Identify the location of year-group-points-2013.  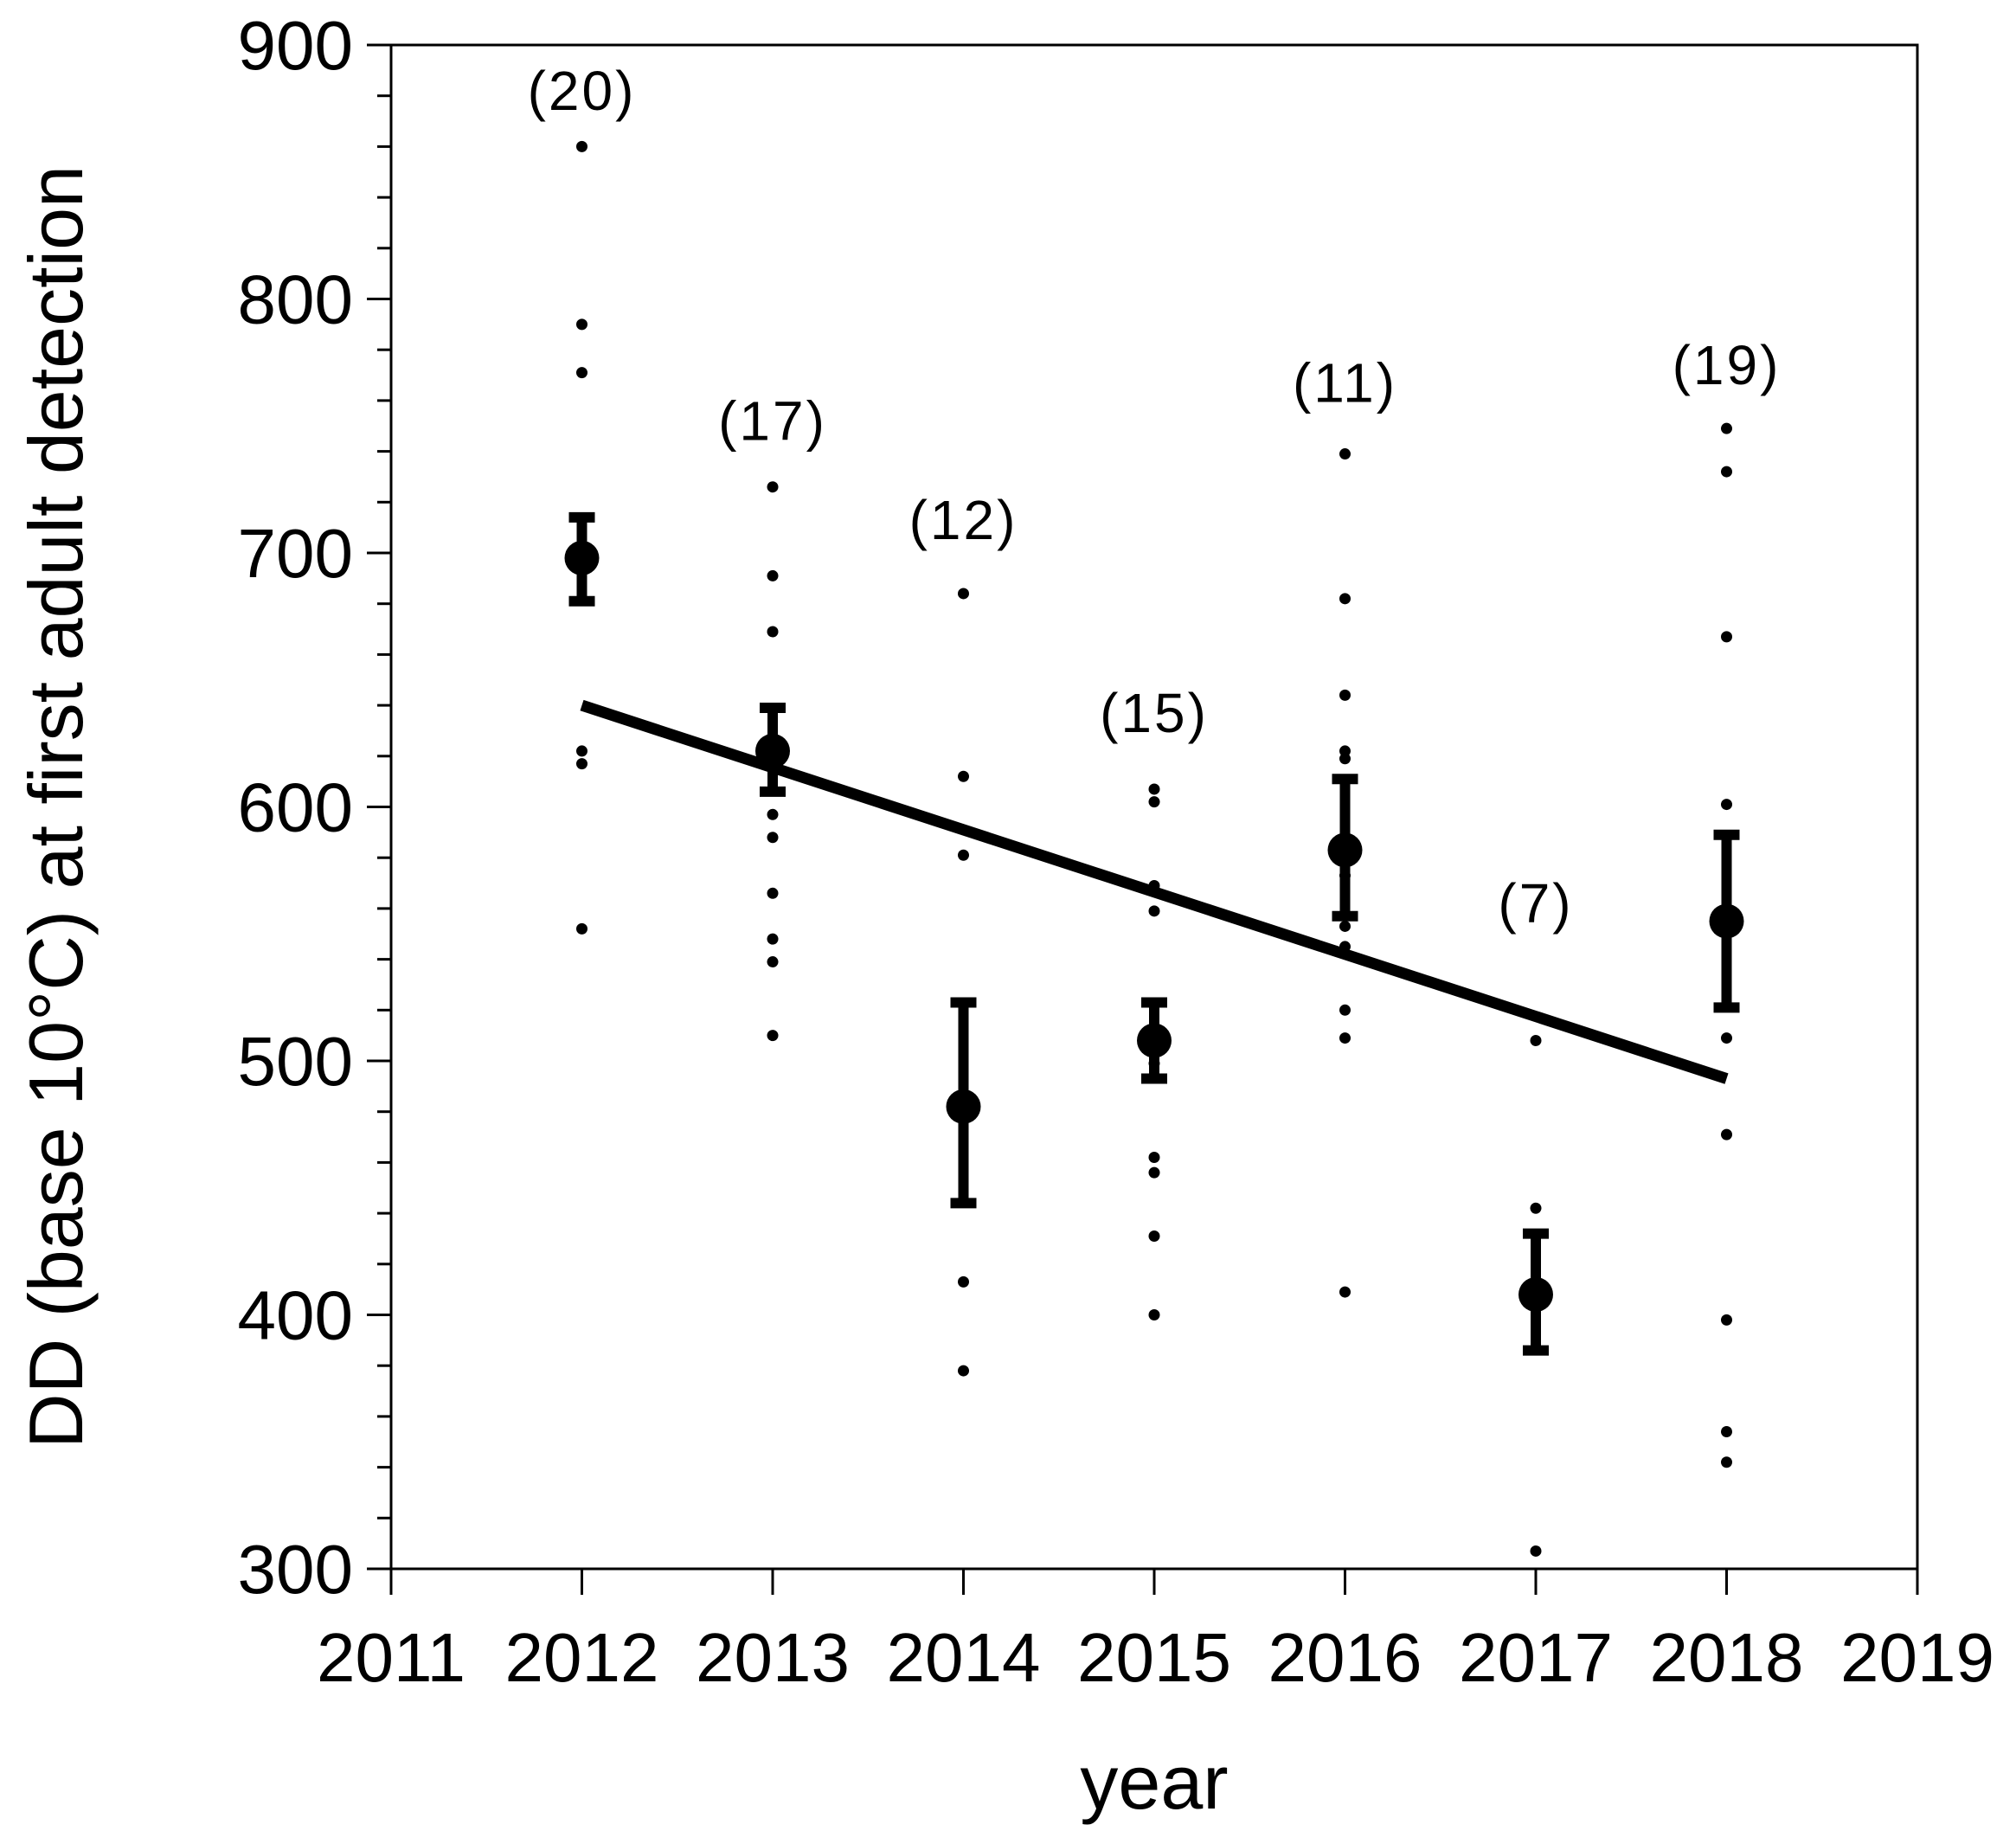
(773, 761).